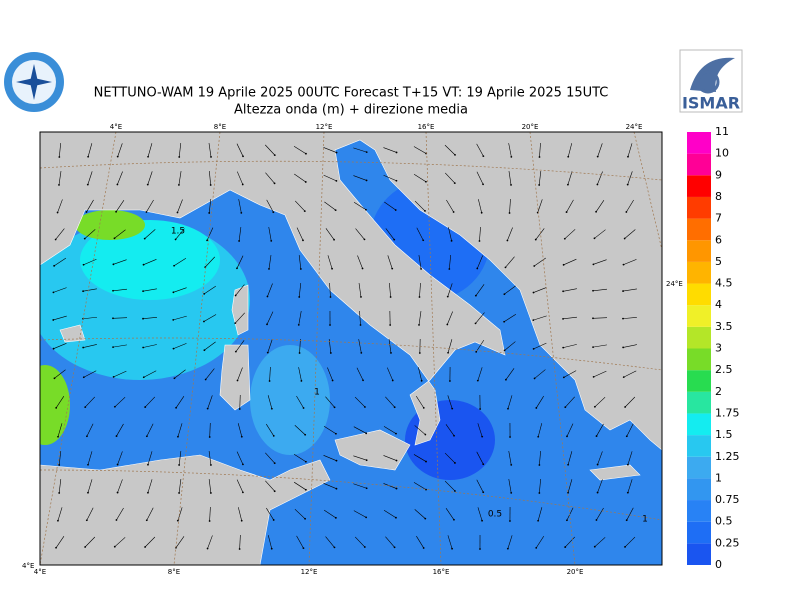  What do you see at coordinates (727, 456) in the screenshot?
I see `colorbar-label: 1.25` at bounding box center [727, 456].